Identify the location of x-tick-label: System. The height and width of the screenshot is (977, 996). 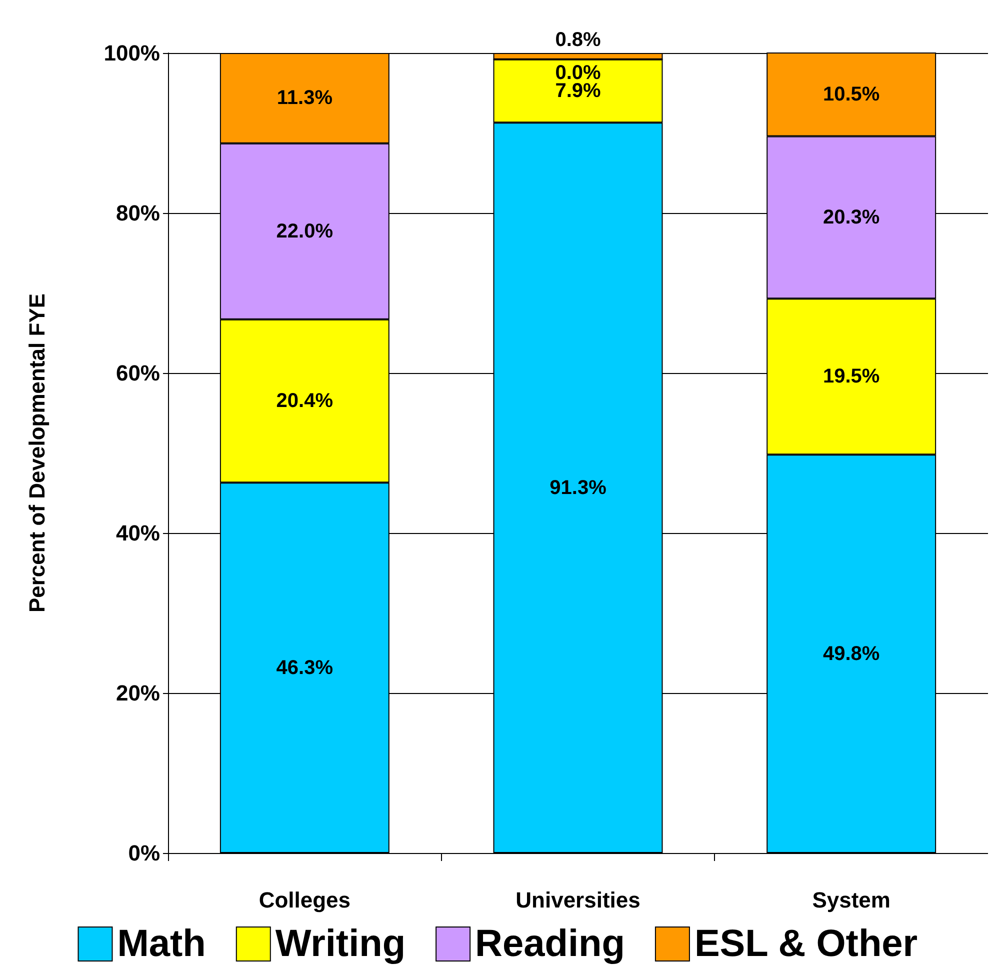
(851, 900).